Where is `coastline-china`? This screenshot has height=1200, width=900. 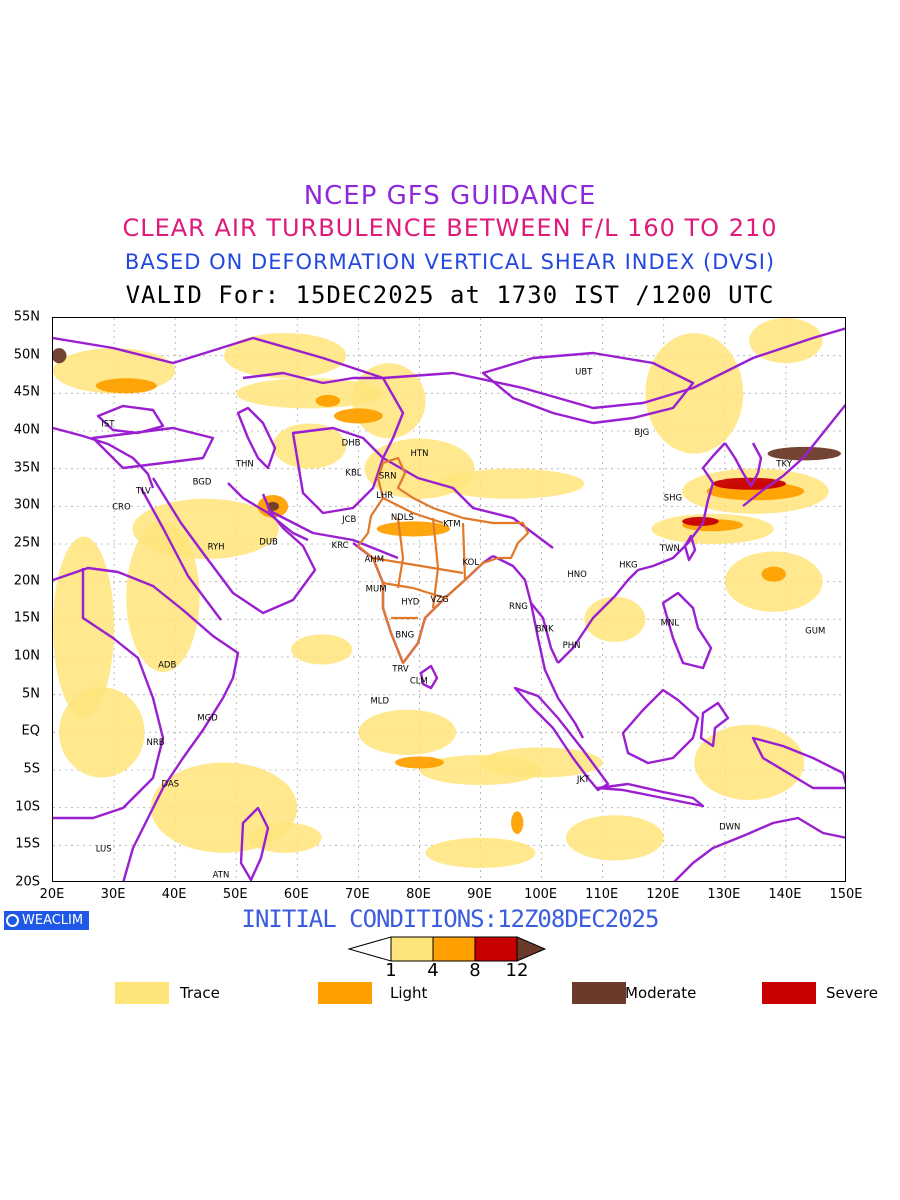 coastline-china is located at coordinates (681, 507).